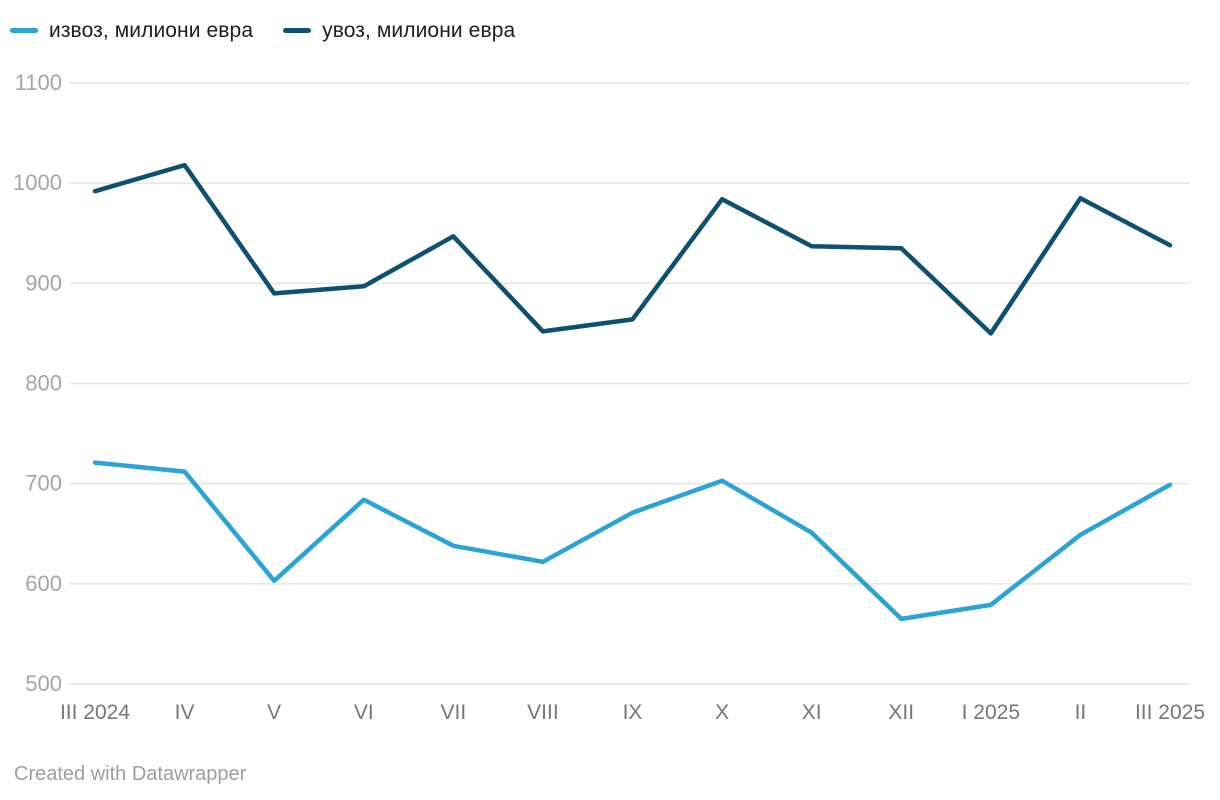 The height and width of the screenshot is (800, 1220). What do you see at coordinates (297, 30) in the screenshot?
I see `uvoz-line-swatch-icon` at bounding box center [297, 30].